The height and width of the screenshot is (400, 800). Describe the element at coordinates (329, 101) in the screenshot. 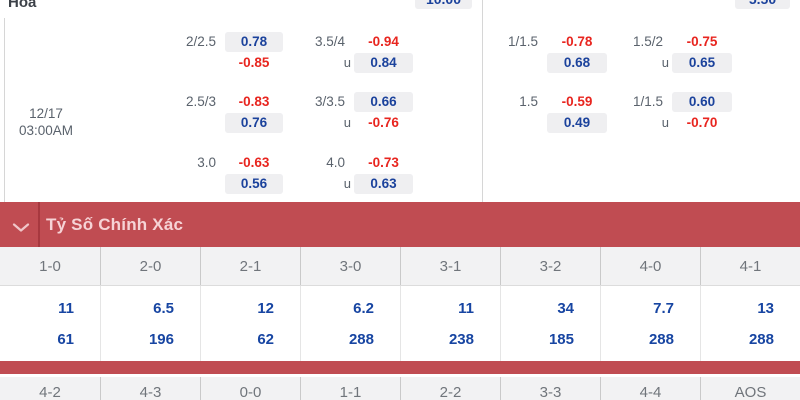

I see `handicap-line-label: 3/3.5` at that location.